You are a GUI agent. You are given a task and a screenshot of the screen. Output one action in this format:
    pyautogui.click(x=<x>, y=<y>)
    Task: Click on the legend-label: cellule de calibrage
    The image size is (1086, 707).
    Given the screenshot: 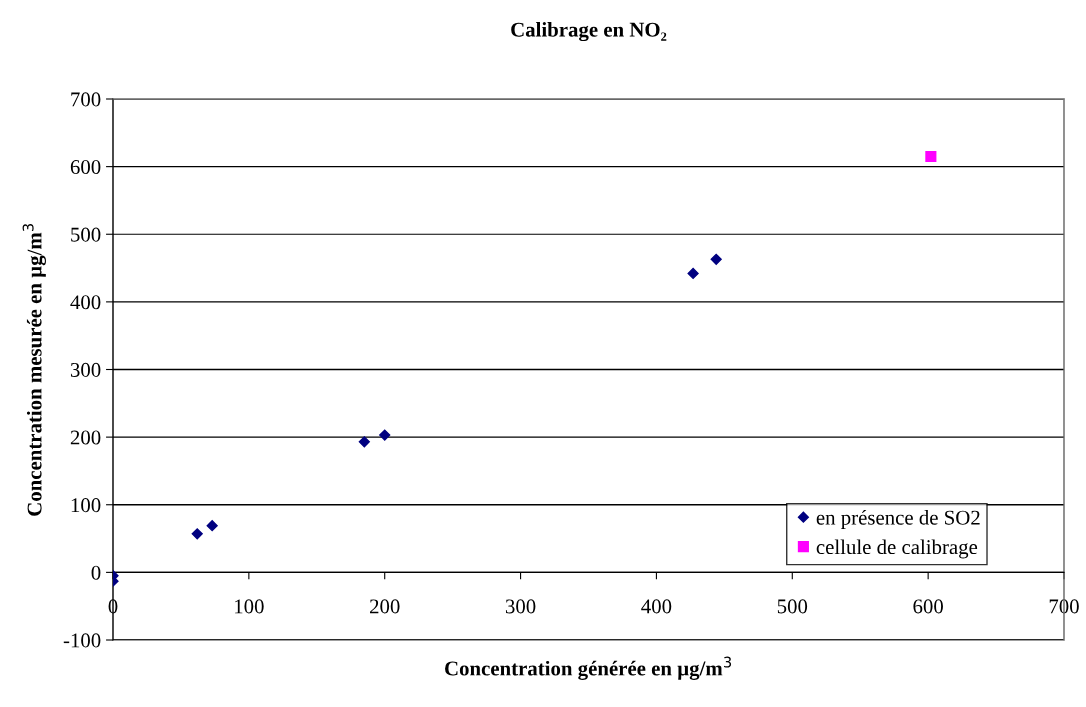 What is the action you would take?
    pyautogui.click(x=897, y=549)
    